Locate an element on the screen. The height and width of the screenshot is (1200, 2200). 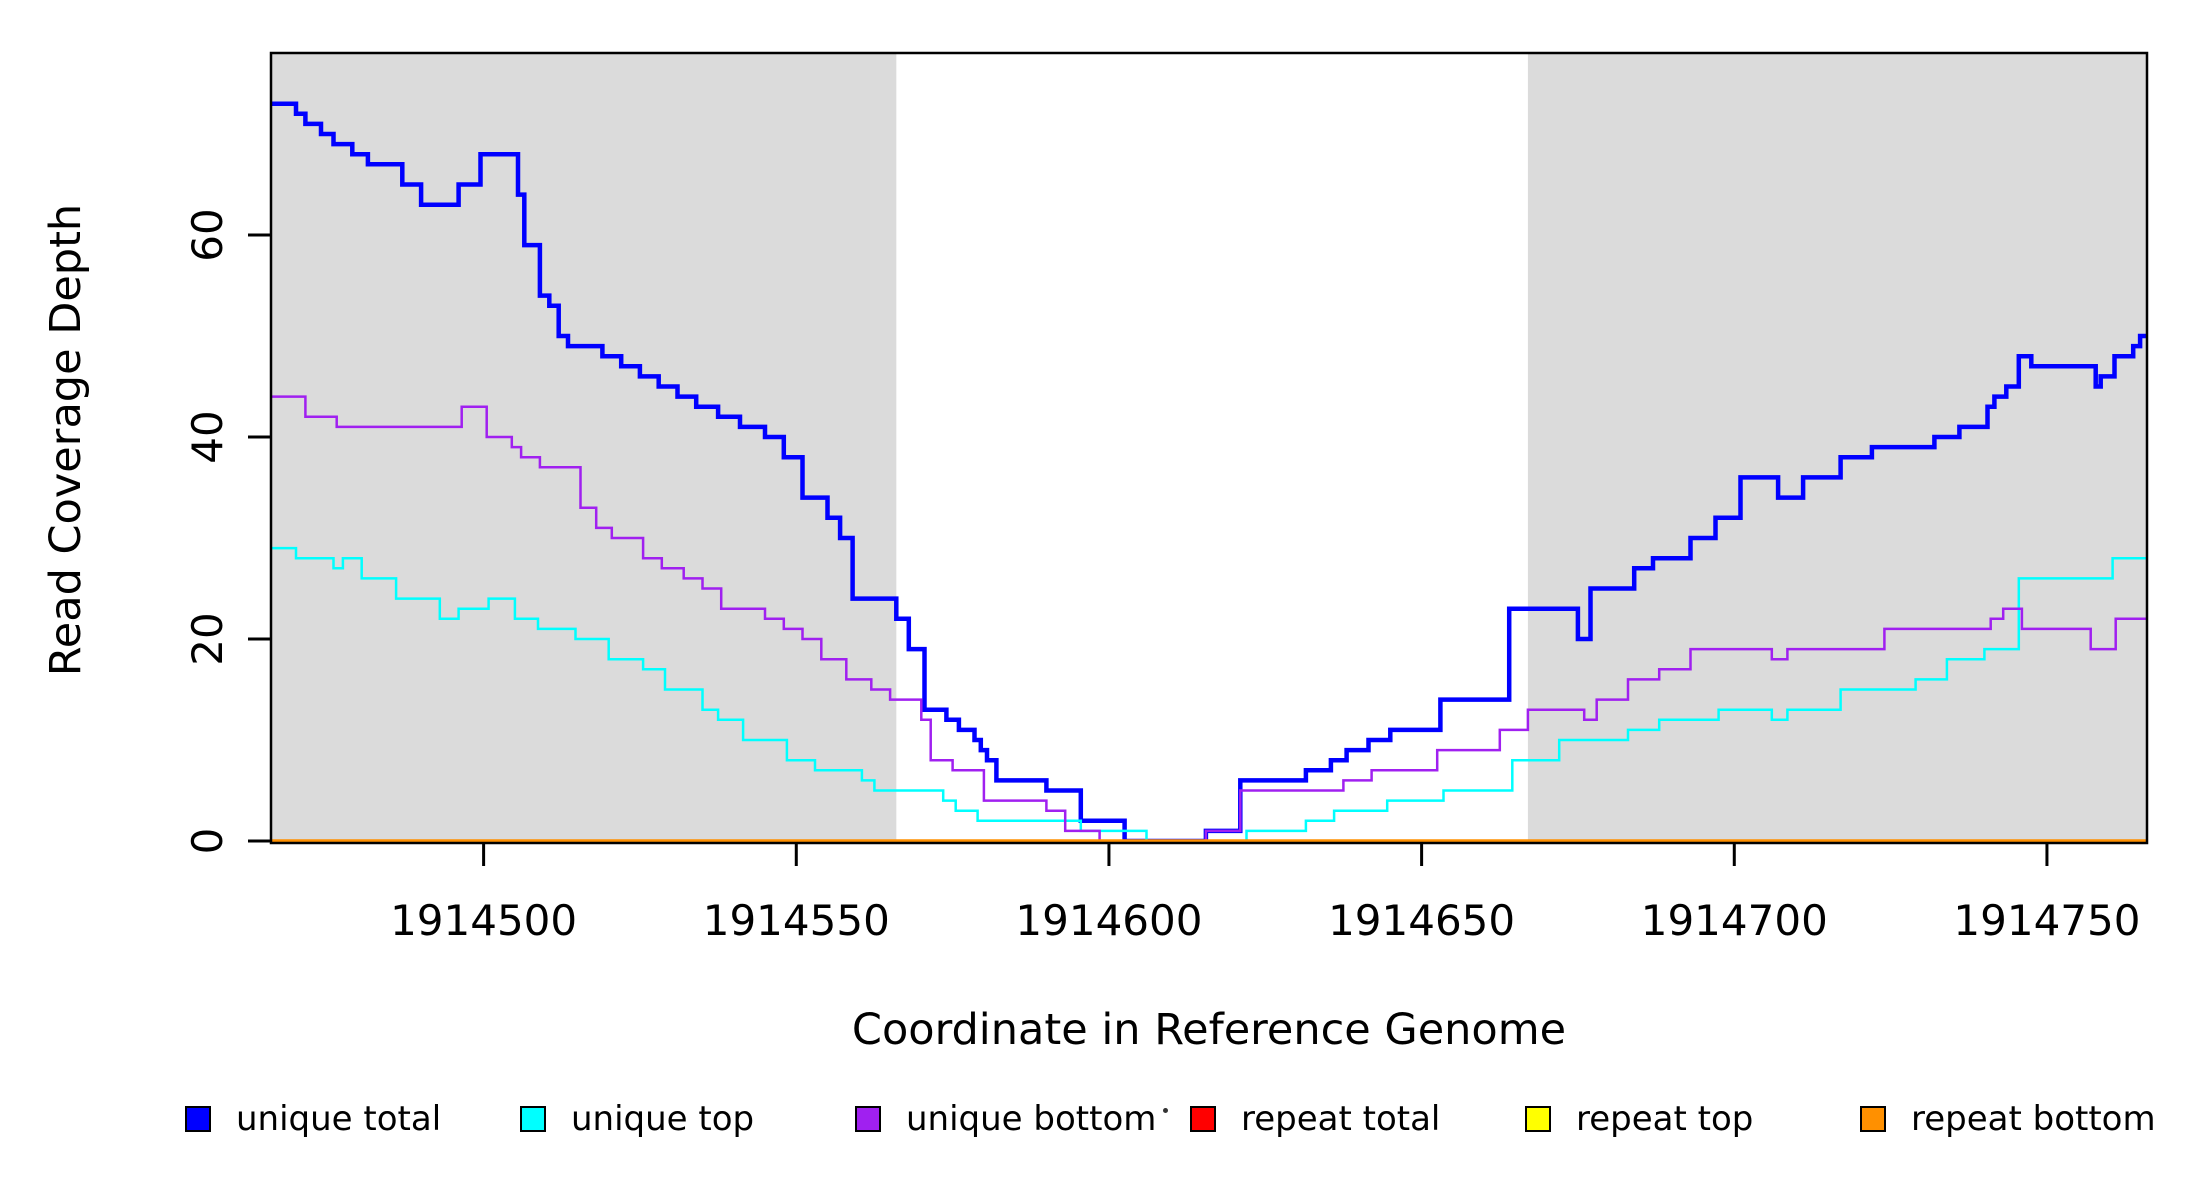
x-axis-title: Coordinate in Reference Genome is located at coordinates (1209, 1030).